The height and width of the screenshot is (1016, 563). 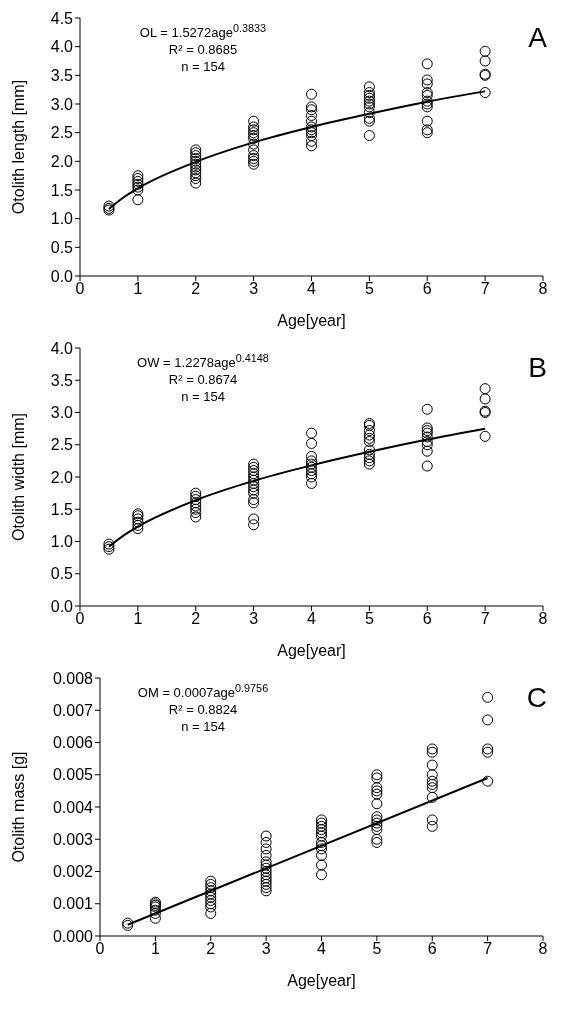 I want to click on y-tick-label: 0.000, so click(x=73, y=936).